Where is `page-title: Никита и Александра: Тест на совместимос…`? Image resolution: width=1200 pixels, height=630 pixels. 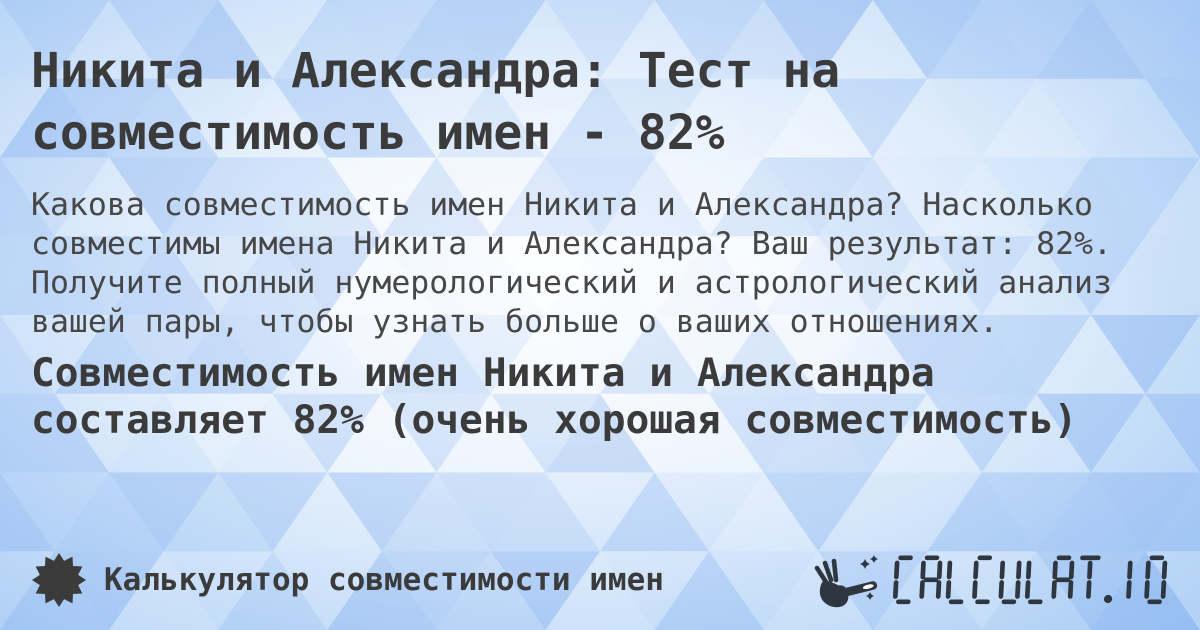 page-title: Никита и Александра: Тест на совместимос… is located at coordinates (436, 102).